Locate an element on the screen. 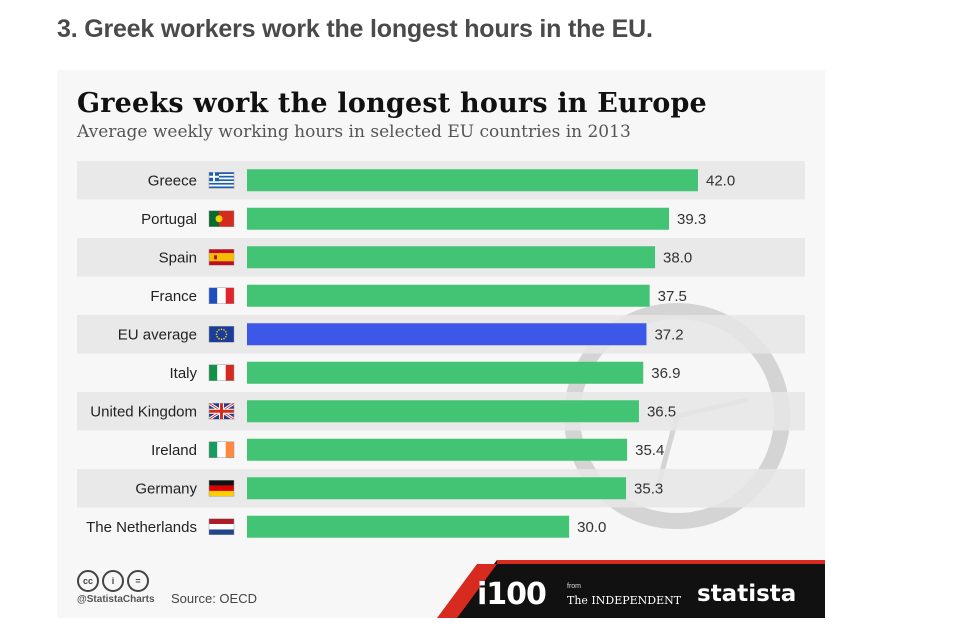  attribution-icon: i is located at coordinates (113, 581).